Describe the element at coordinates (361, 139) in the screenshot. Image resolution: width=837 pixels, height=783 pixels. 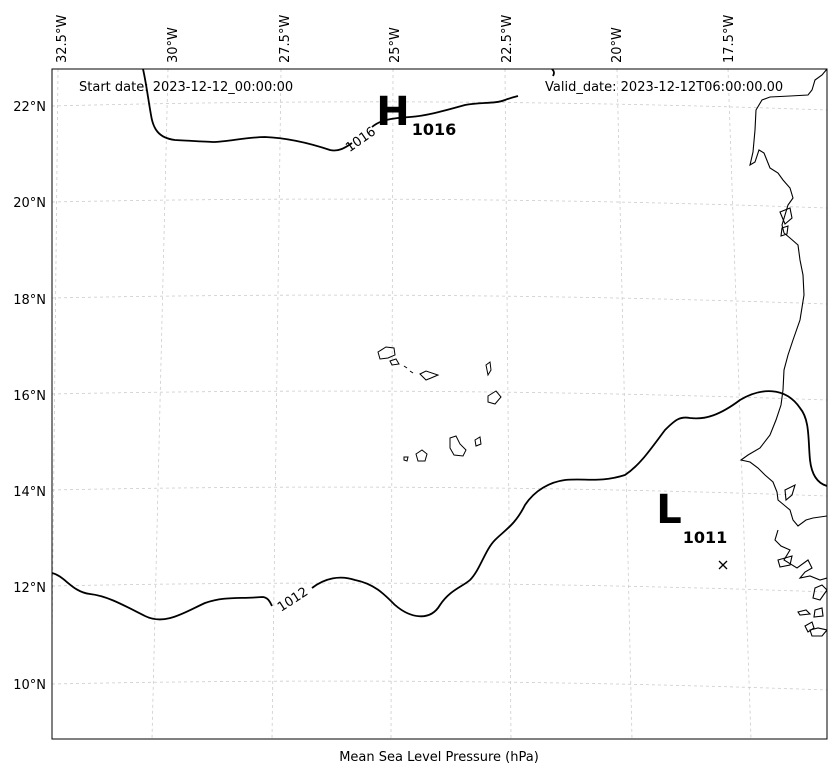
I see `isobar-label-1016: 1016` at that location.